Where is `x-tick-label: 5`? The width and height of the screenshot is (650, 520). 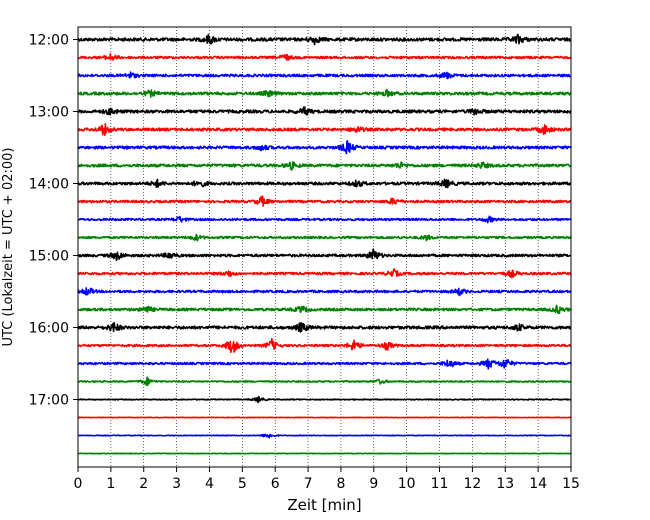 x-tick-label: 5 is located at coordinates (242, 484).